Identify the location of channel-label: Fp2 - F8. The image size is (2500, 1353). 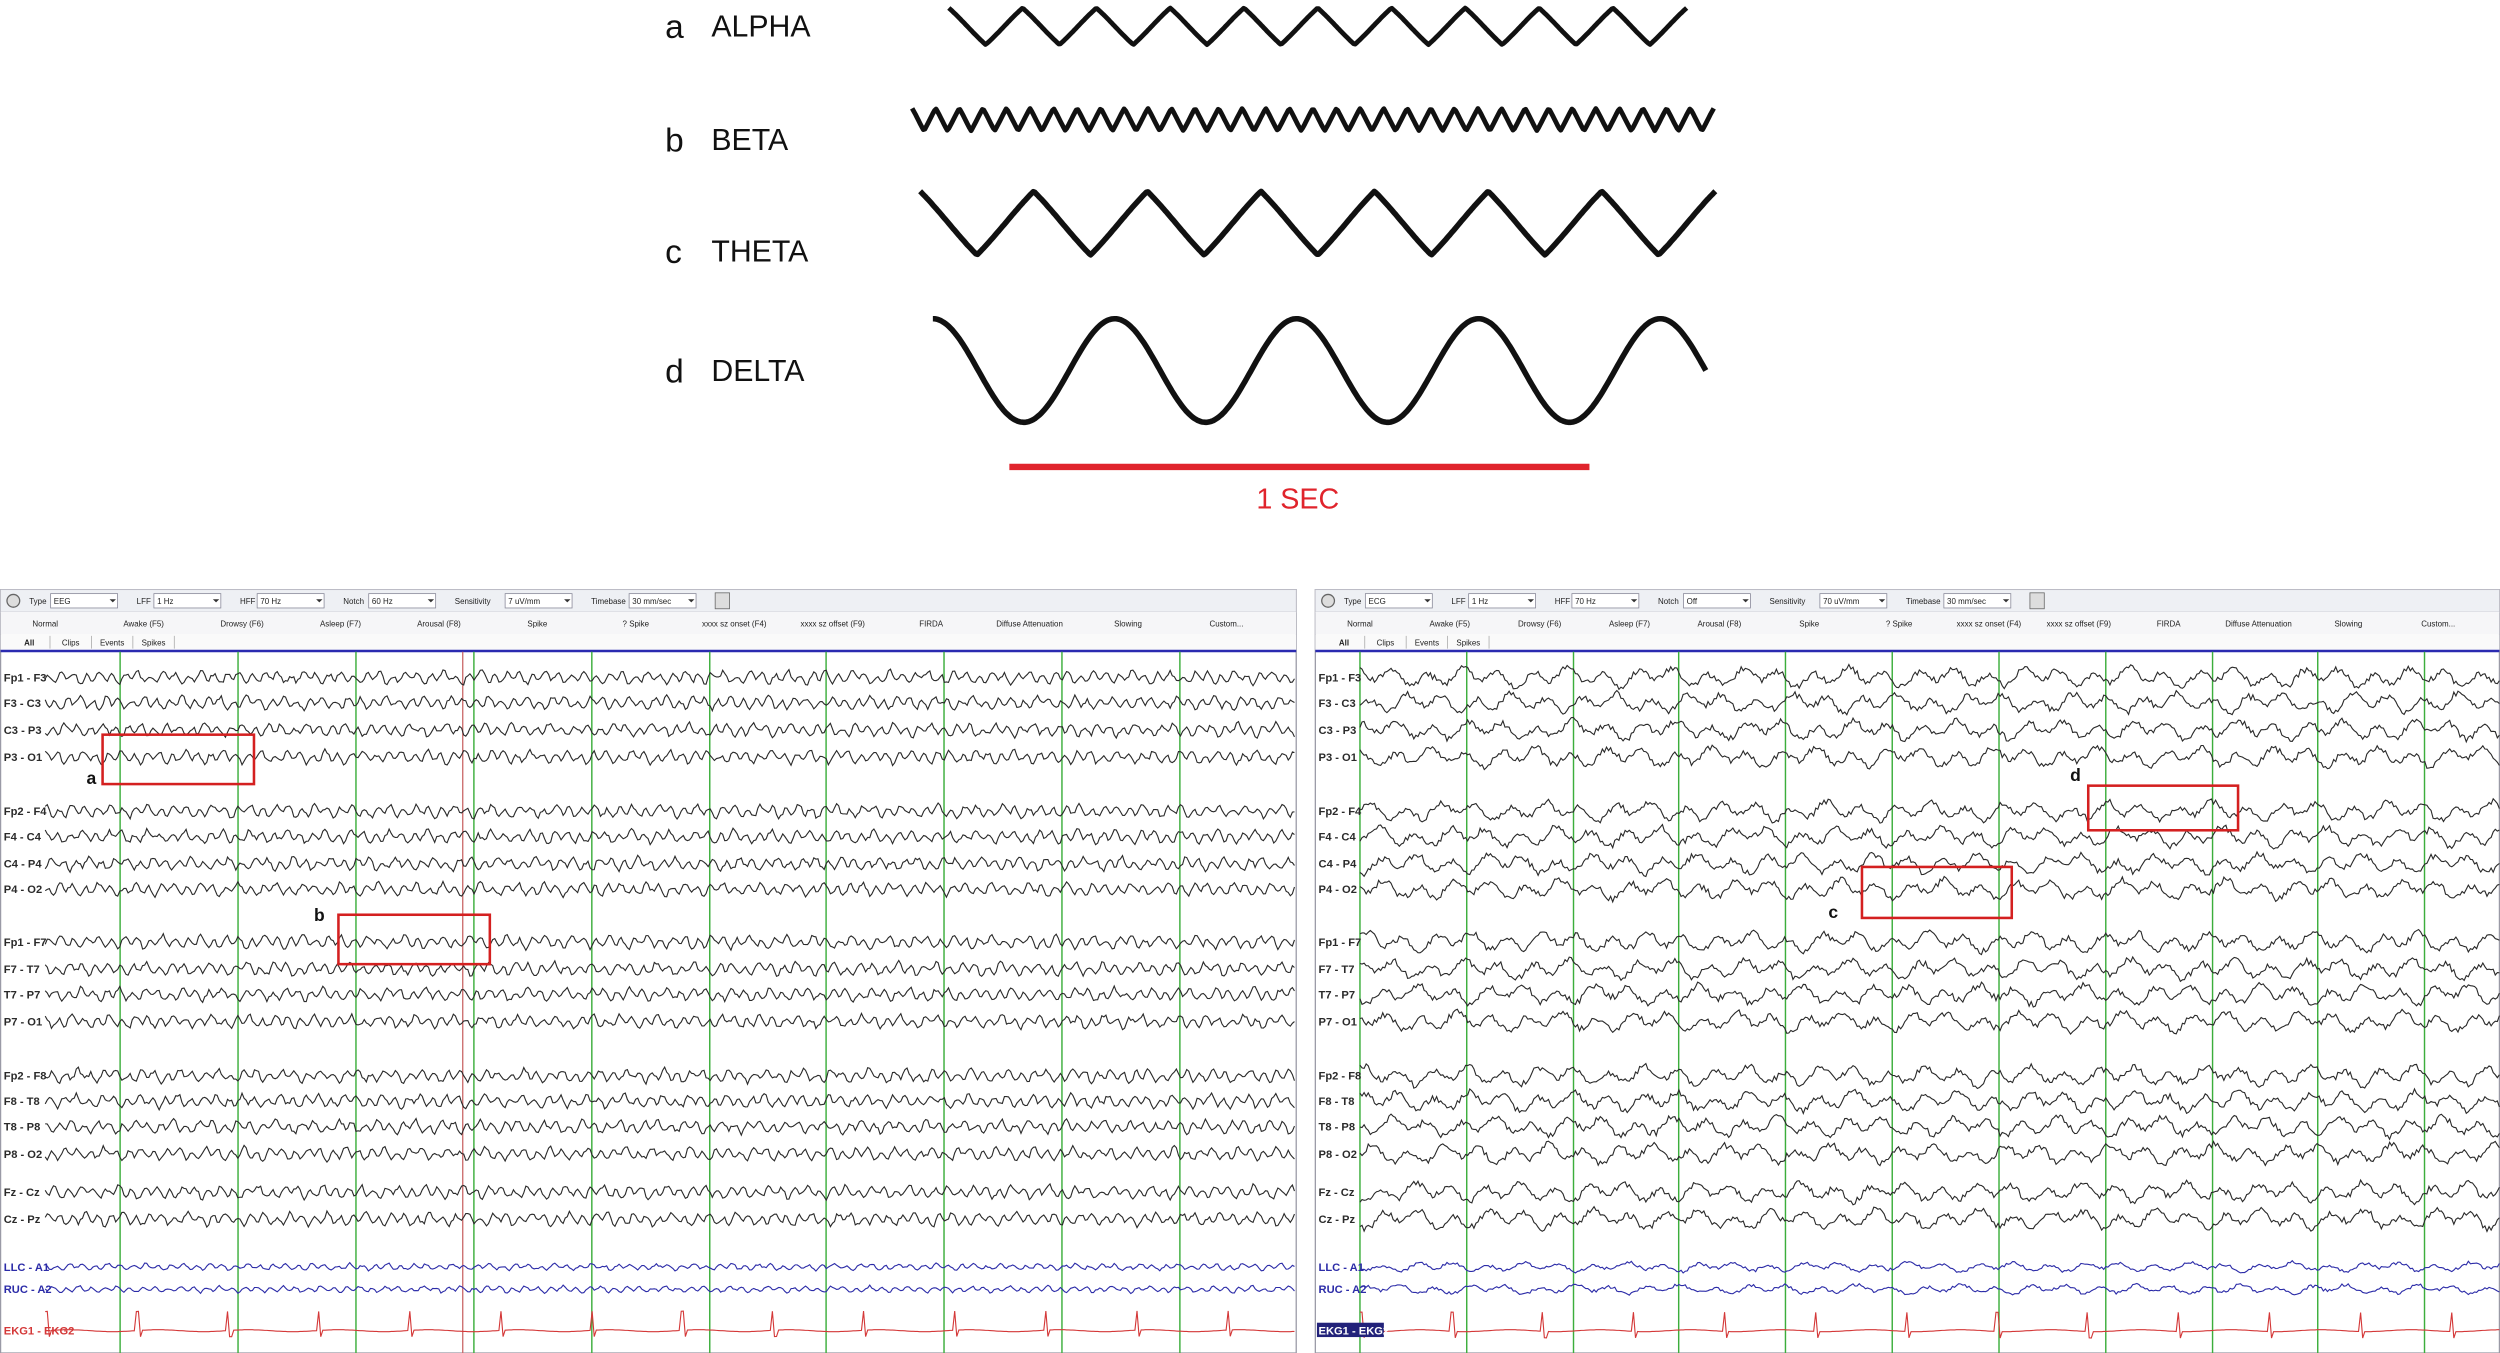
(1340, 1077).